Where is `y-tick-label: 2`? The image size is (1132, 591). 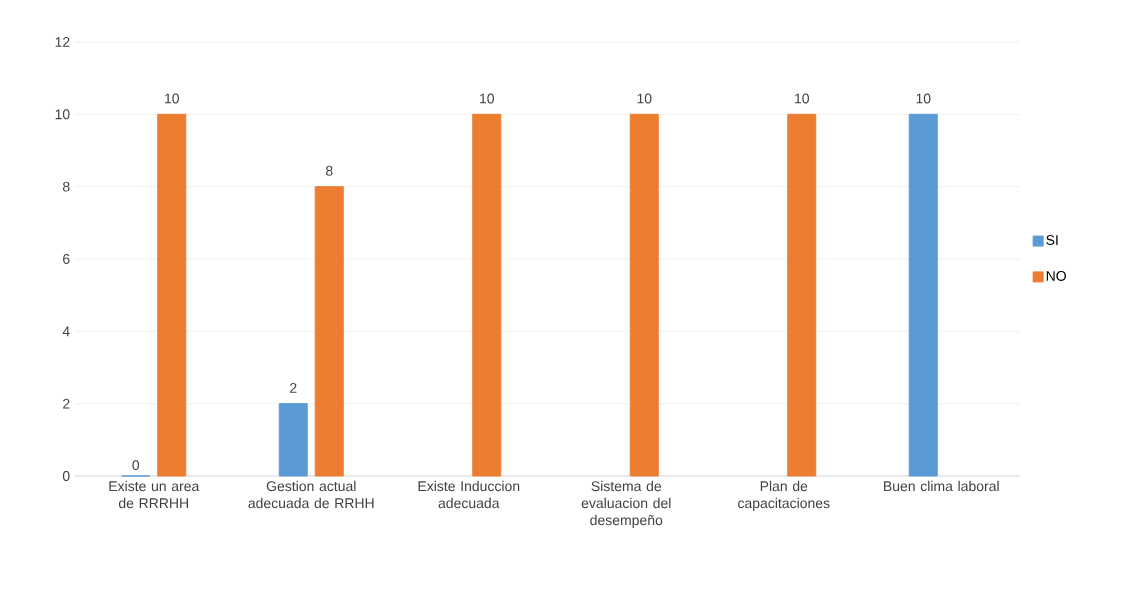 y-tick-label: 2 is located at coordinates (66, 403).